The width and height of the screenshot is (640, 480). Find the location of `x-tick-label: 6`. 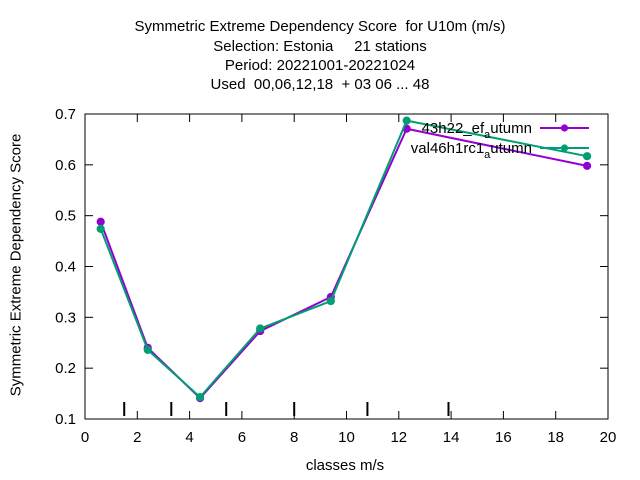

x-tick-label: 6 is located at coordinates (242, 437).